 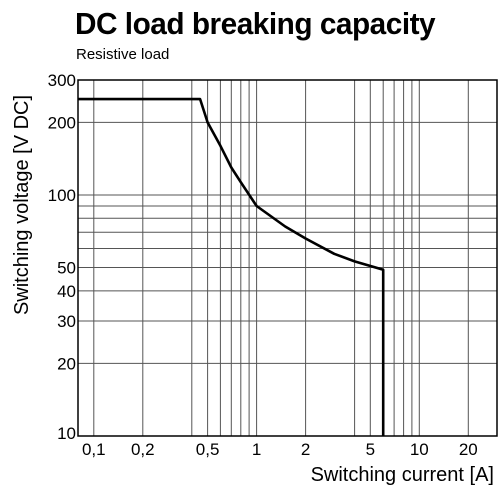 I want to click on y-tick-label: 10, so click(x=66, y=433).